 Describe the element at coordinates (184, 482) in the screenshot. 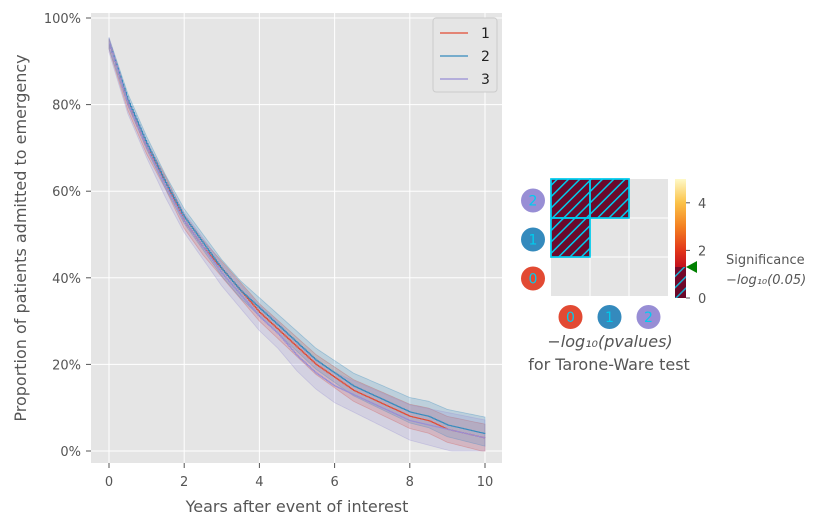

I see `x-tick-label: 2` at that location.